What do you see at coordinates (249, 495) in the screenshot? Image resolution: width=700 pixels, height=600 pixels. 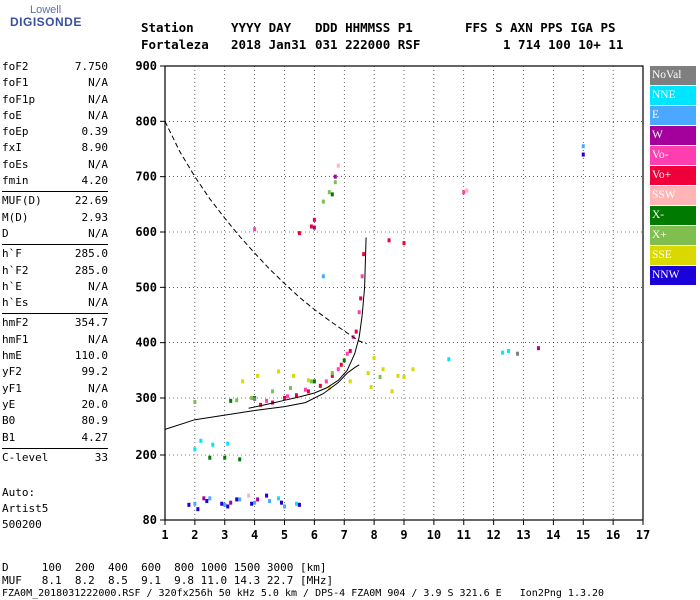 I see `data-point-ssw` at bounding box center [249, 495].